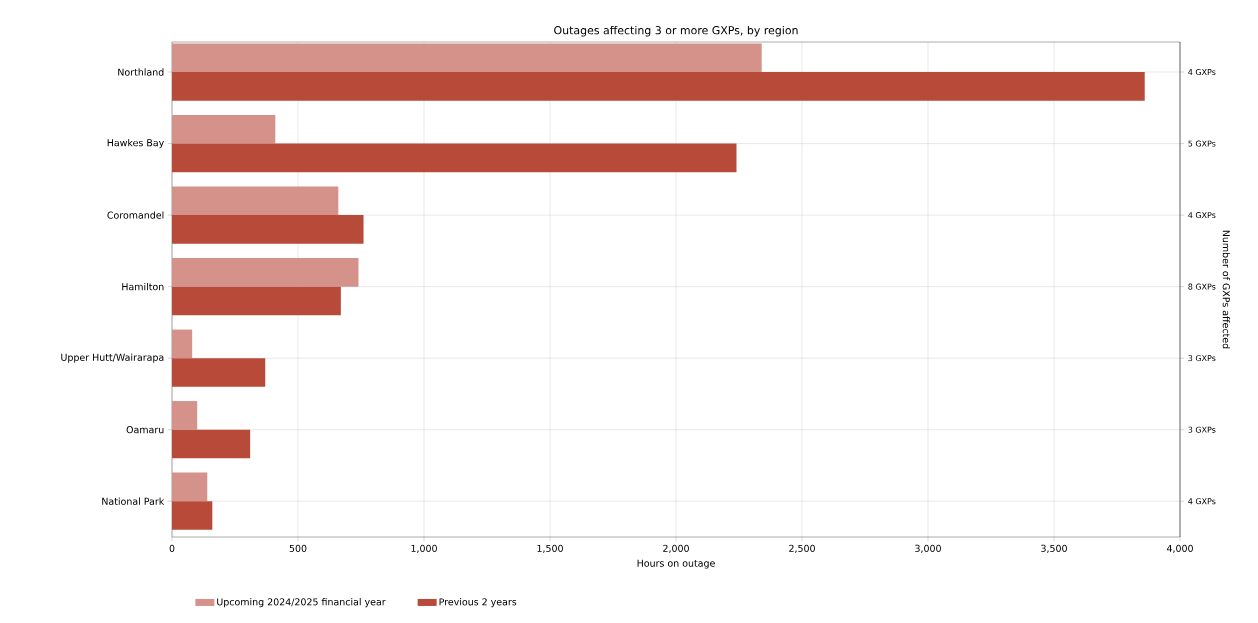 Image resolution: width=1258 pixels, height=623 pixels. I want to click on x-tick-label: 500, so click(298, 548).